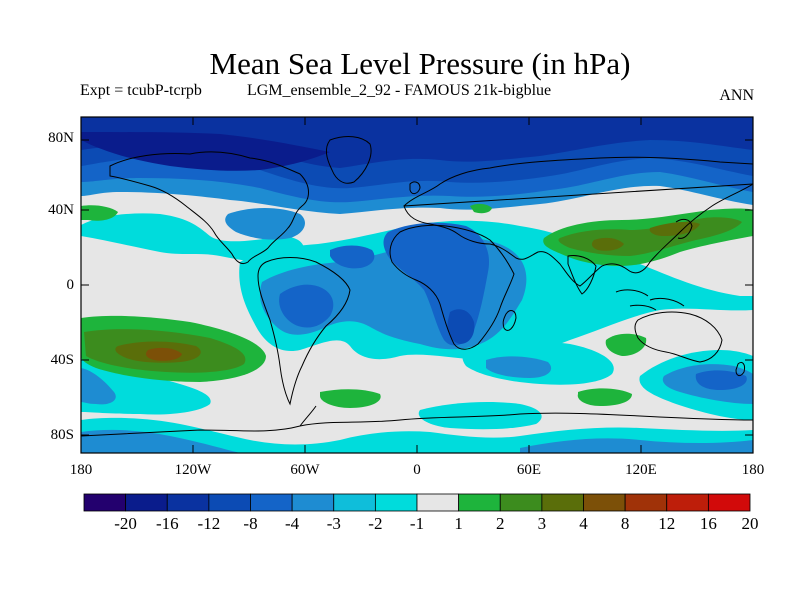 The height and width of the screenshot is (600, 800). Describe the element at coordinates (192, 238) in the screenshot. I see `field-na-cyan` at that location.